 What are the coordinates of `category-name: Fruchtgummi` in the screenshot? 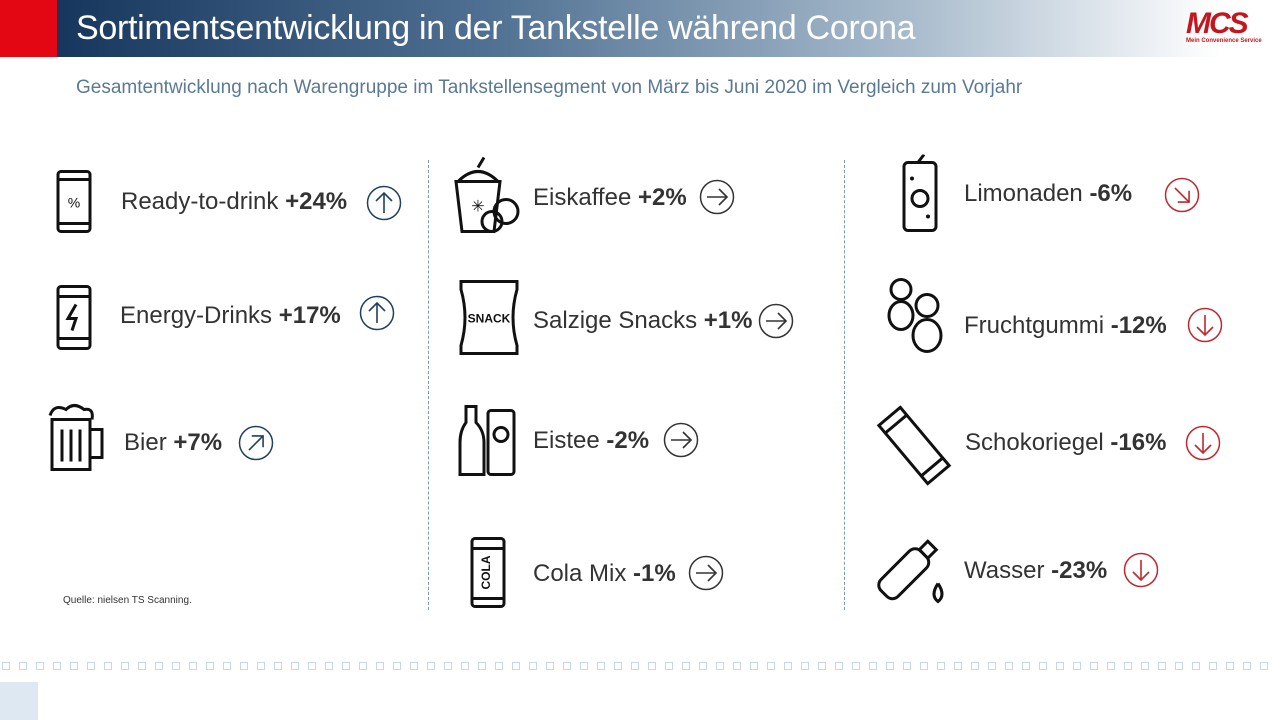 It's located at (1034, 325).